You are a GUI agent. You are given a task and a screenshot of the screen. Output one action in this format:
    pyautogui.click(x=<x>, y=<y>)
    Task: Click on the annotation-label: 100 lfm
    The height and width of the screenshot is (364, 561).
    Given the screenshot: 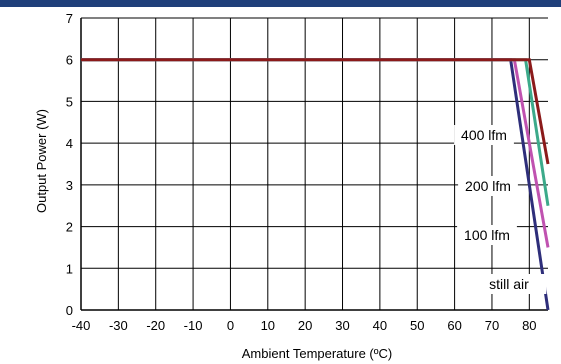 What is the action you would take?
    pyautogui.click(x=487, y=235)
    